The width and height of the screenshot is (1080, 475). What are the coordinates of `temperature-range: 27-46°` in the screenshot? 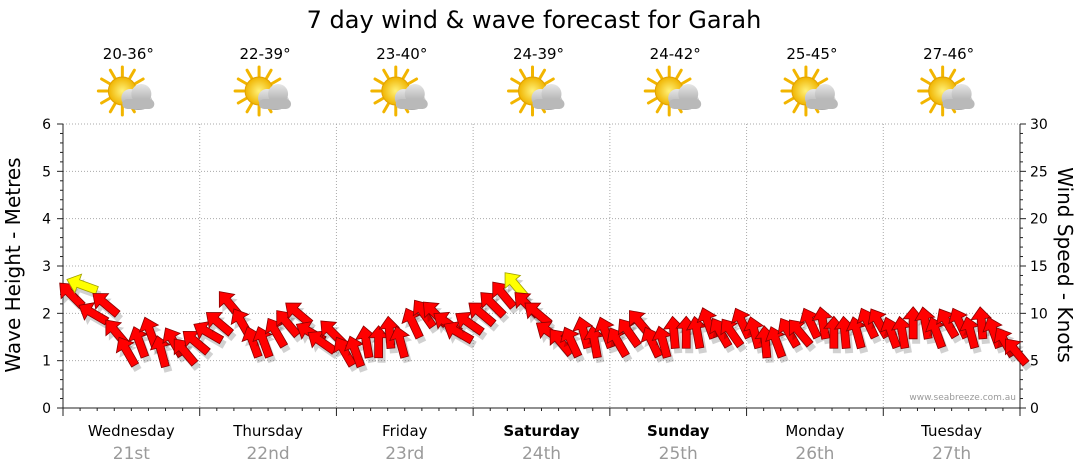 It's located at (948, 54).